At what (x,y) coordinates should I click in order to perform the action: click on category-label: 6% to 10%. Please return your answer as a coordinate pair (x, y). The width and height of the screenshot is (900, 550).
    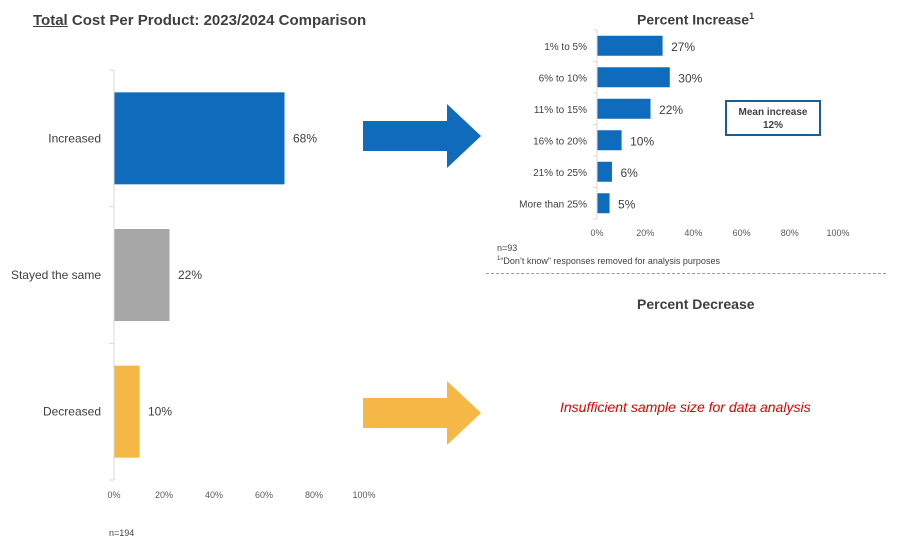
    Looking at the image, I should click on (563, 78).